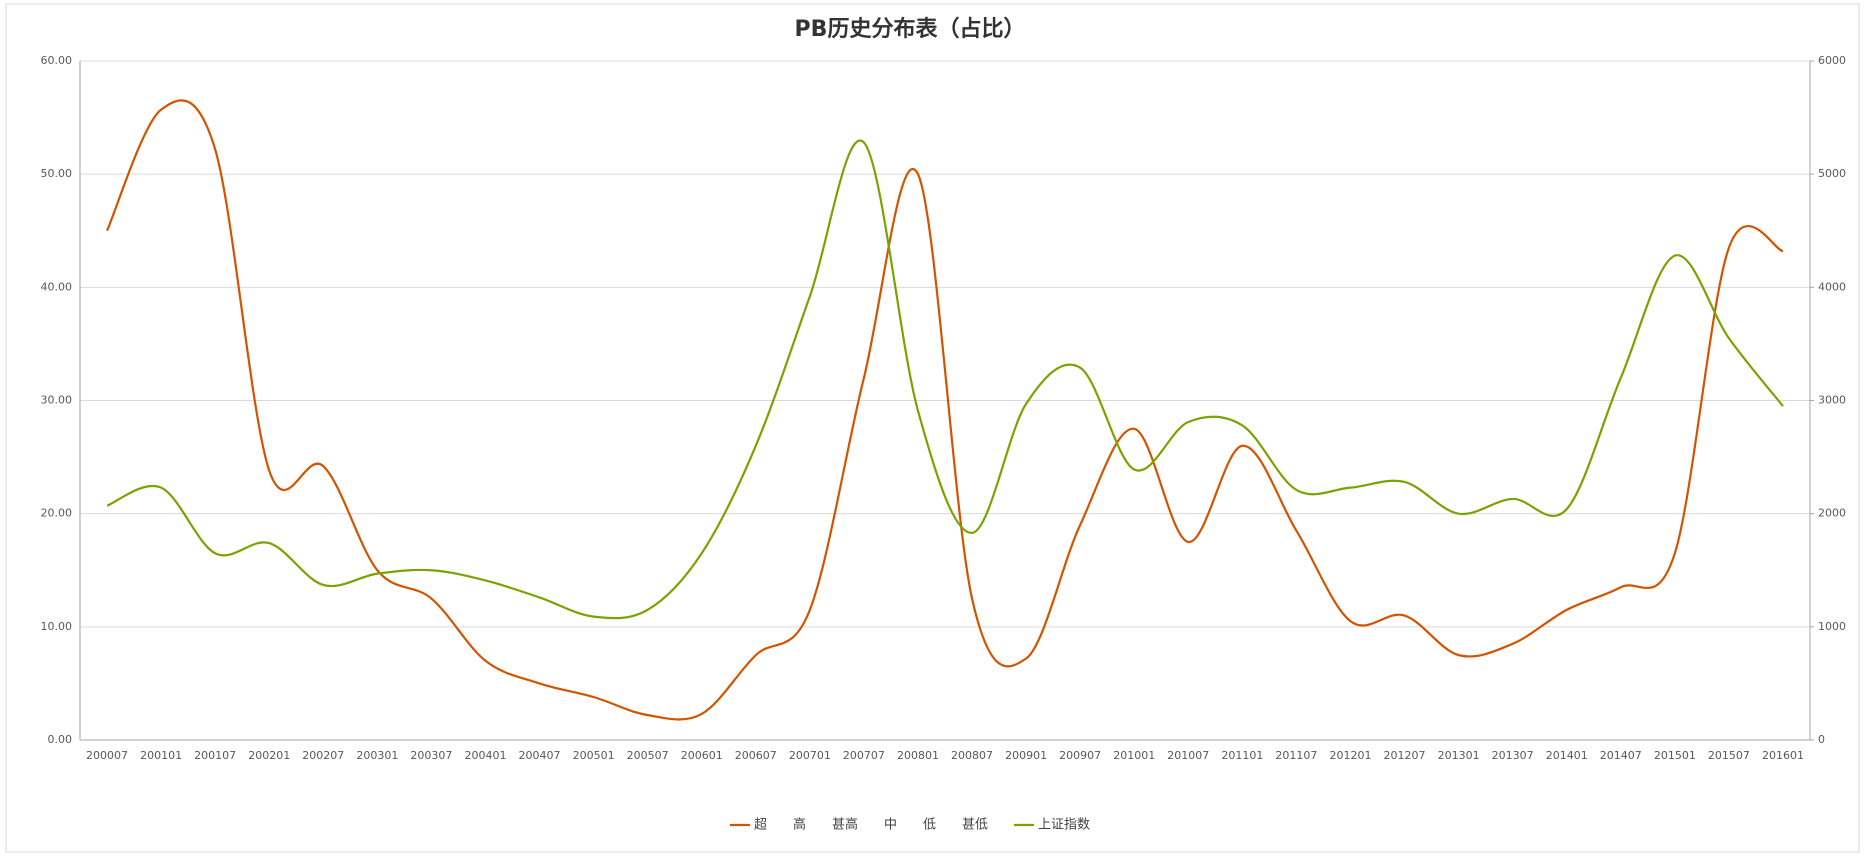 The height and width of the screenshot is (857, 1865). What do you see at coordinates (918, 755) in the screenshot?
I see `x-tick-label: 200801` at bounding box center [918, 755].